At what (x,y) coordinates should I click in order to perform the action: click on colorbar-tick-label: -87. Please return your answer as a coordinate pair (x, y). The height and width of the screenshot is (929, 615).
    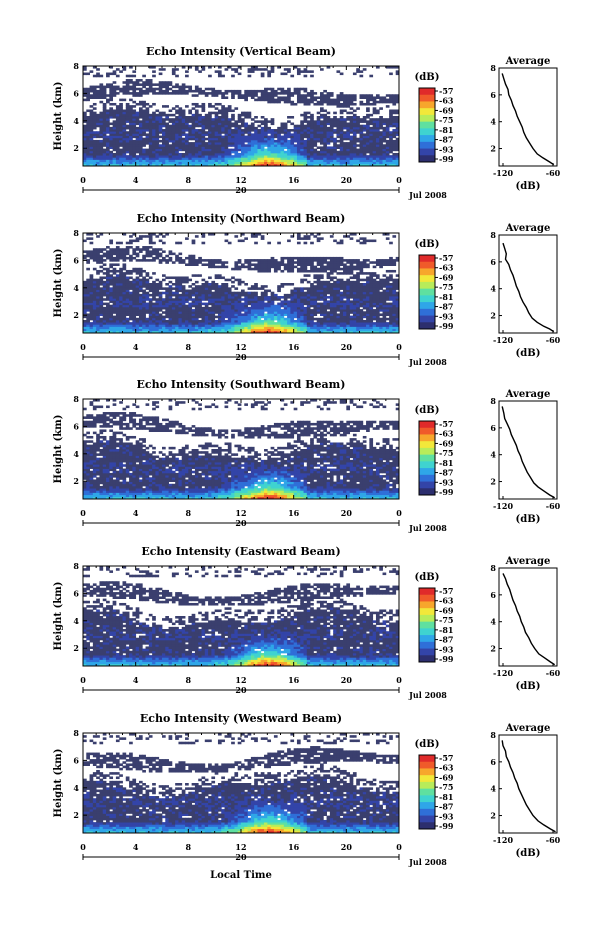
    Looking at the image, I should click on (446, 140).